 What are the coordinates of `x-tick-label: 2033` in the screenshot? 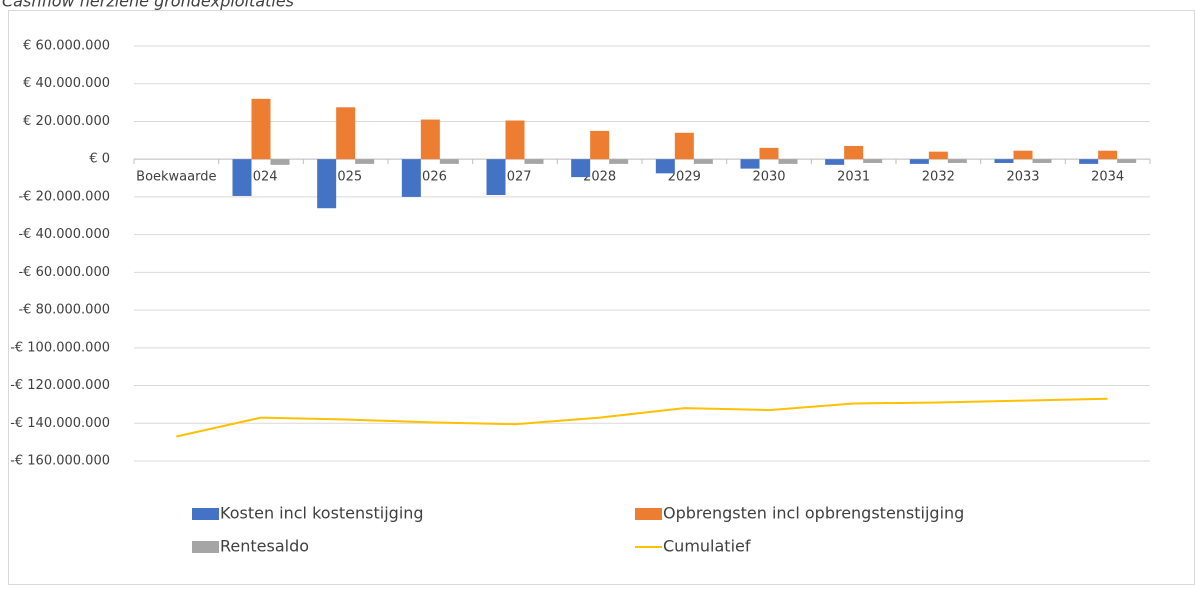 It's located at (1022, 177).